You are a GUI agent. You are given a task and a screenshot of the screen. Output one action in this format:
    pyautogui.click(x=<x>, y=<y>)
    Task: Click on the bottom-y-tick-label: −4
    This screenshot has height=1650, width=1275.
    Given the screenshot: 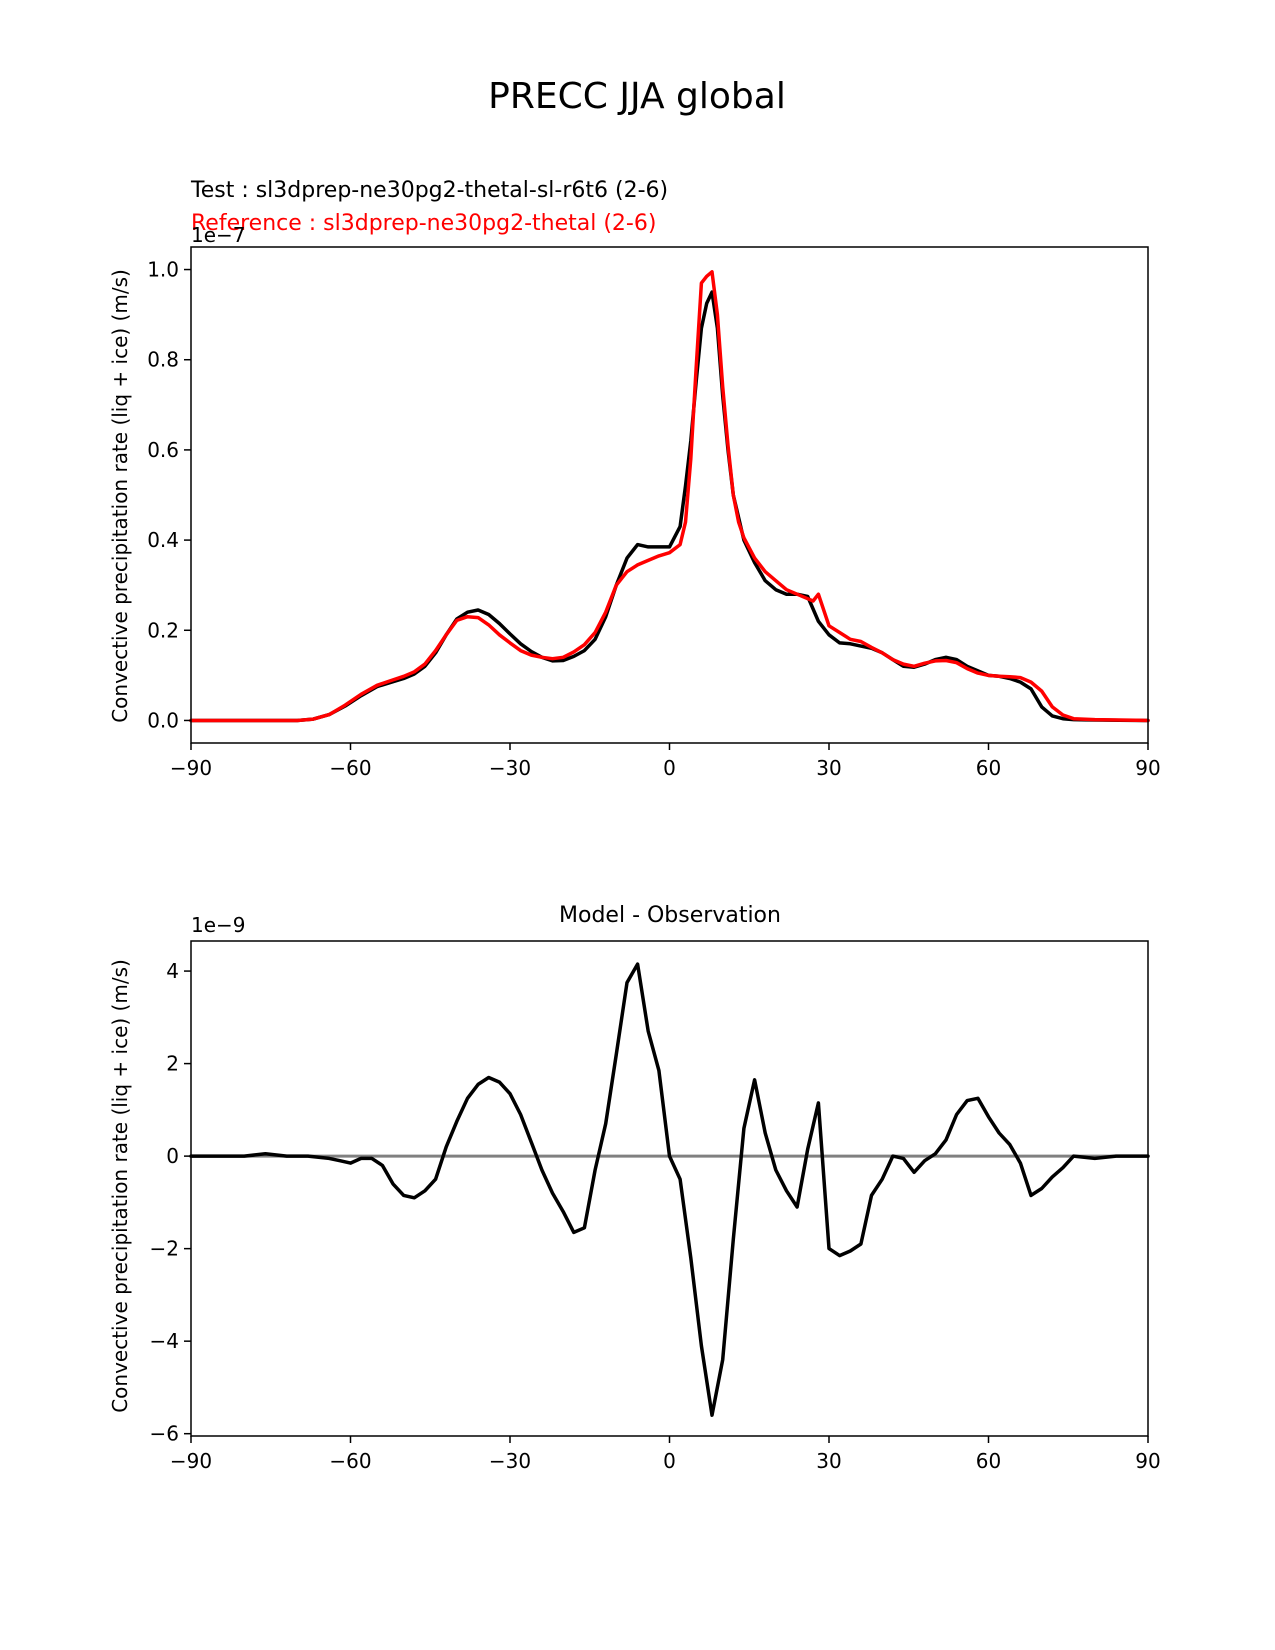 What is the action you would take?
    pyautogui.click(x=164, y=1341)
    